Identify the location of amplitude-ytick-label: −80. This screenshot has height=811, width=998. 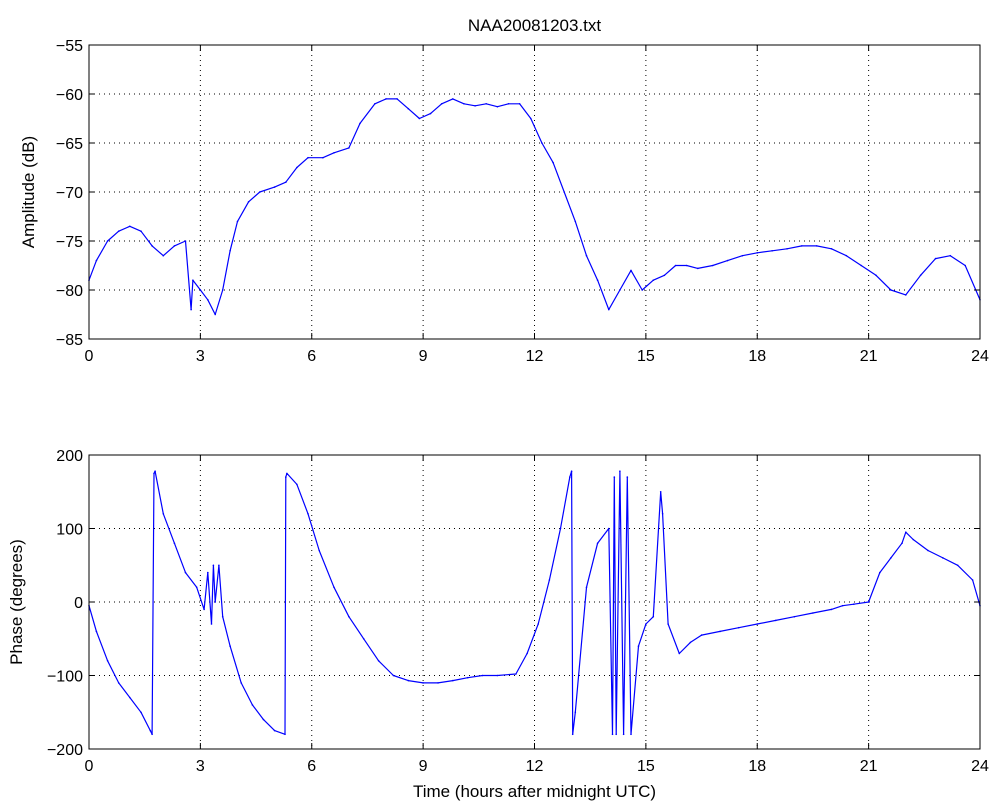
(69, 291).